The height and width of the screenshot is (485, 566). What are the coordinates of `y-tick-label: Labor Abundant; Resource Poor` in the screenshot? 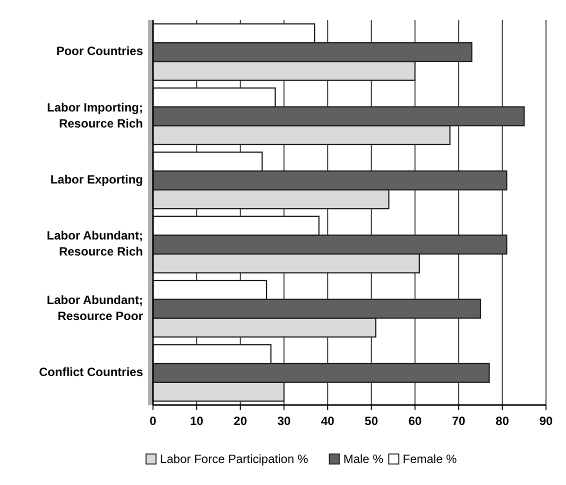 It's located at (95, 307).